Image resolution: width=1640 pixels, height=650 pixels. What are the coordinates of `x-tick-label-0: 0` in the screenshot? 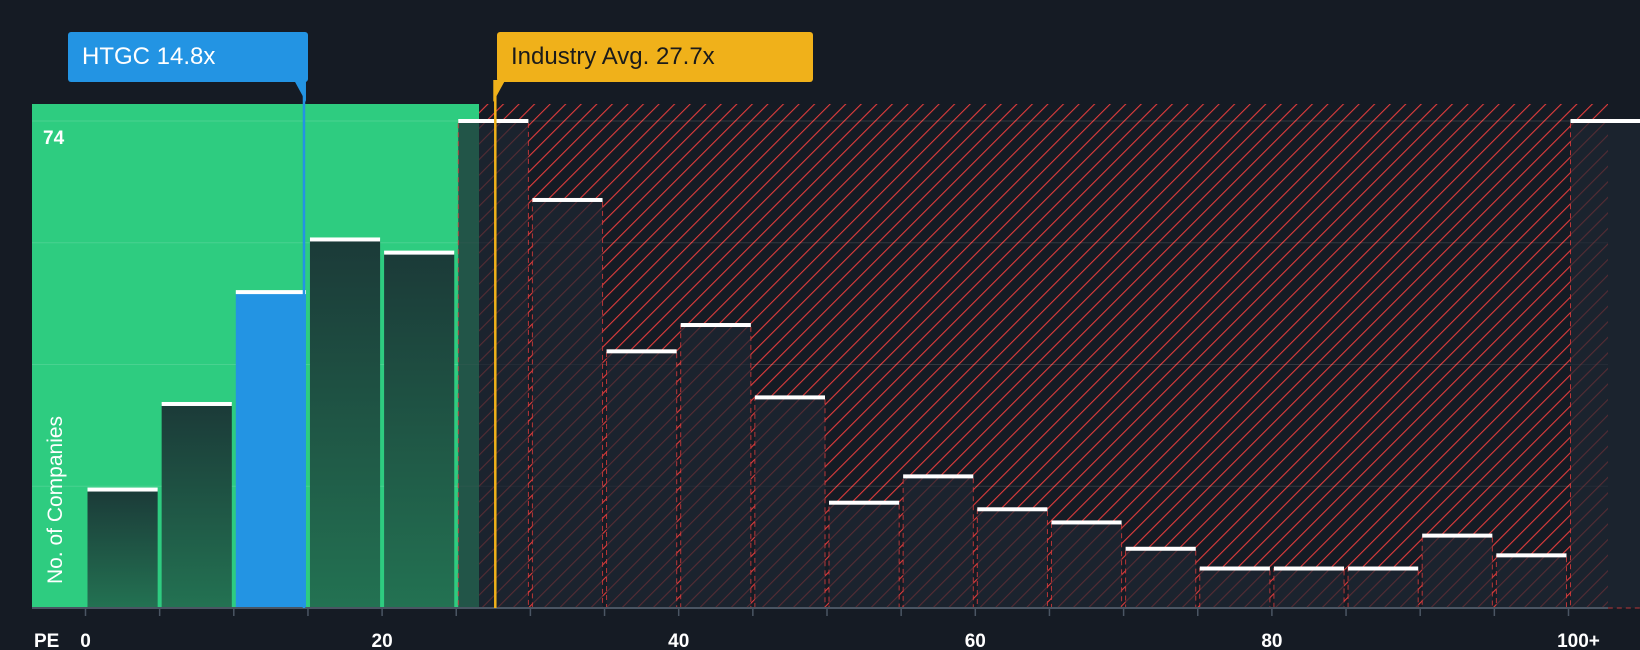 It's located at (85, 640).